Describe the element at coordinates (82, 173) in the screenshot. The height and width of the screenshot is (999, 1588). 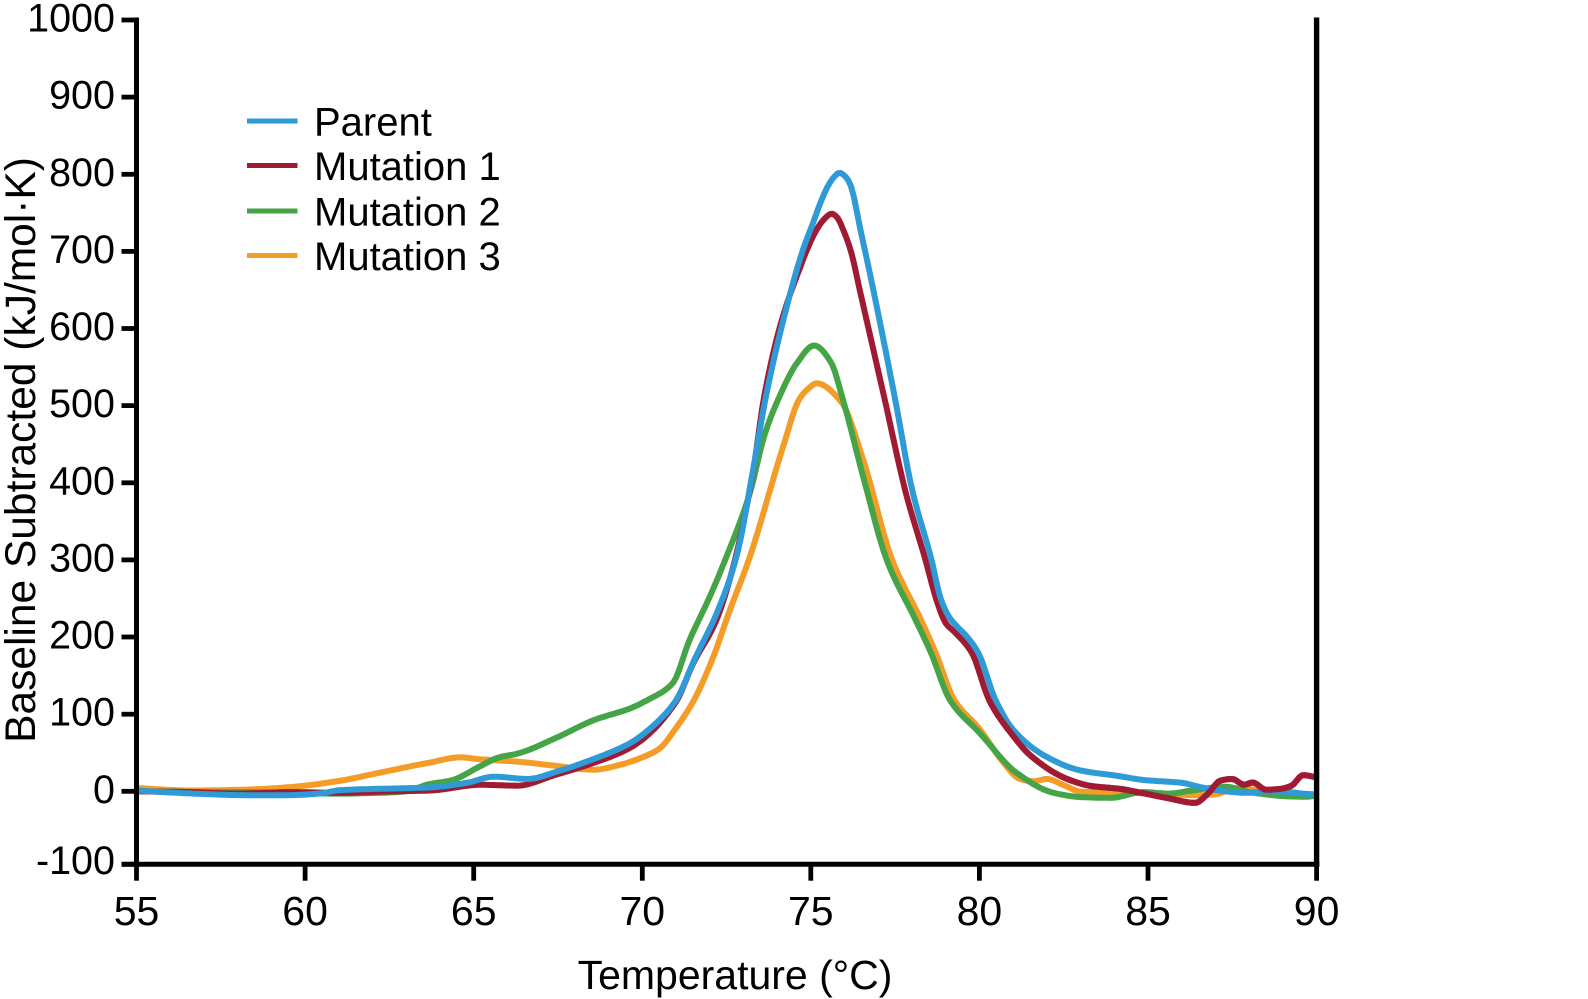
I see `svg-text: 800` at that location.